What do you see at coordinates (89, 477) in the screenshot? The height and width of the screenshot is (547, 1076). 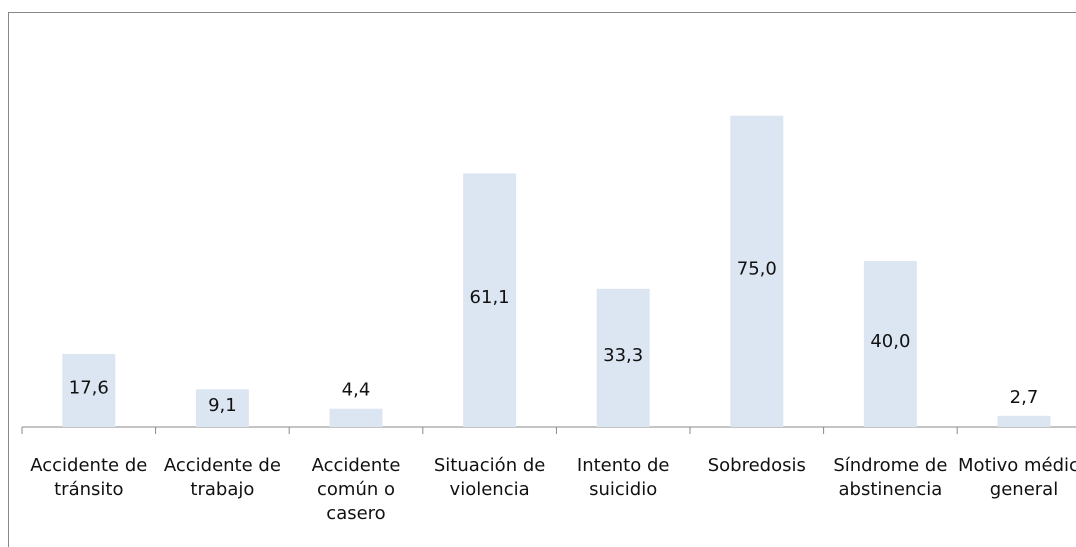 I see `x-tick-label: Accidente de tránsito` at bounding box center [89, 477].